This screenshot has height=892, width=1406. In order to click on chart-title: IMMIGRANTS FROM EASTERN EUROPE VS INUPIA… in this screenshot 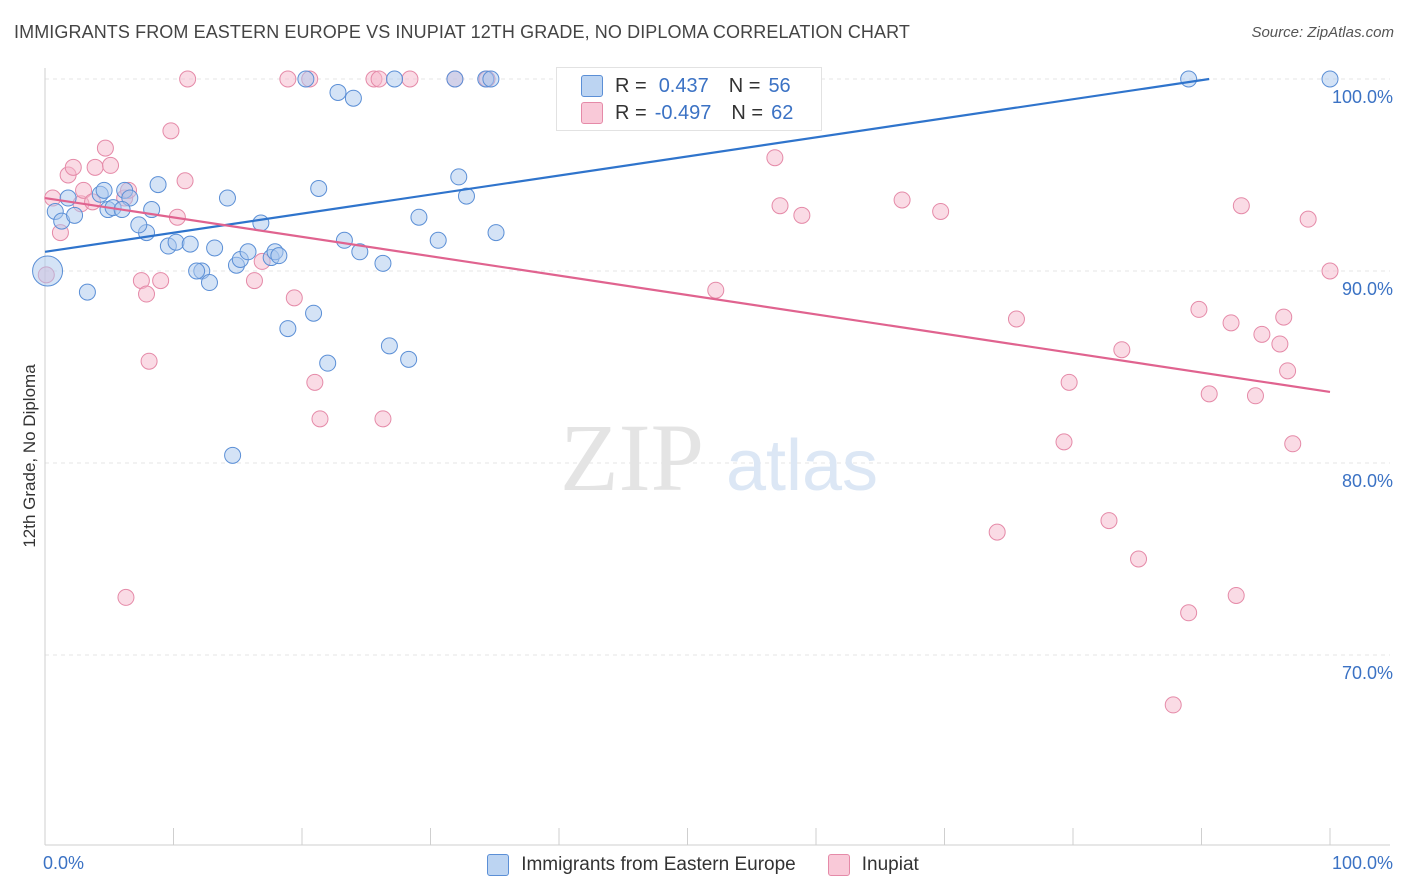, I will do `click(462, 32)`.